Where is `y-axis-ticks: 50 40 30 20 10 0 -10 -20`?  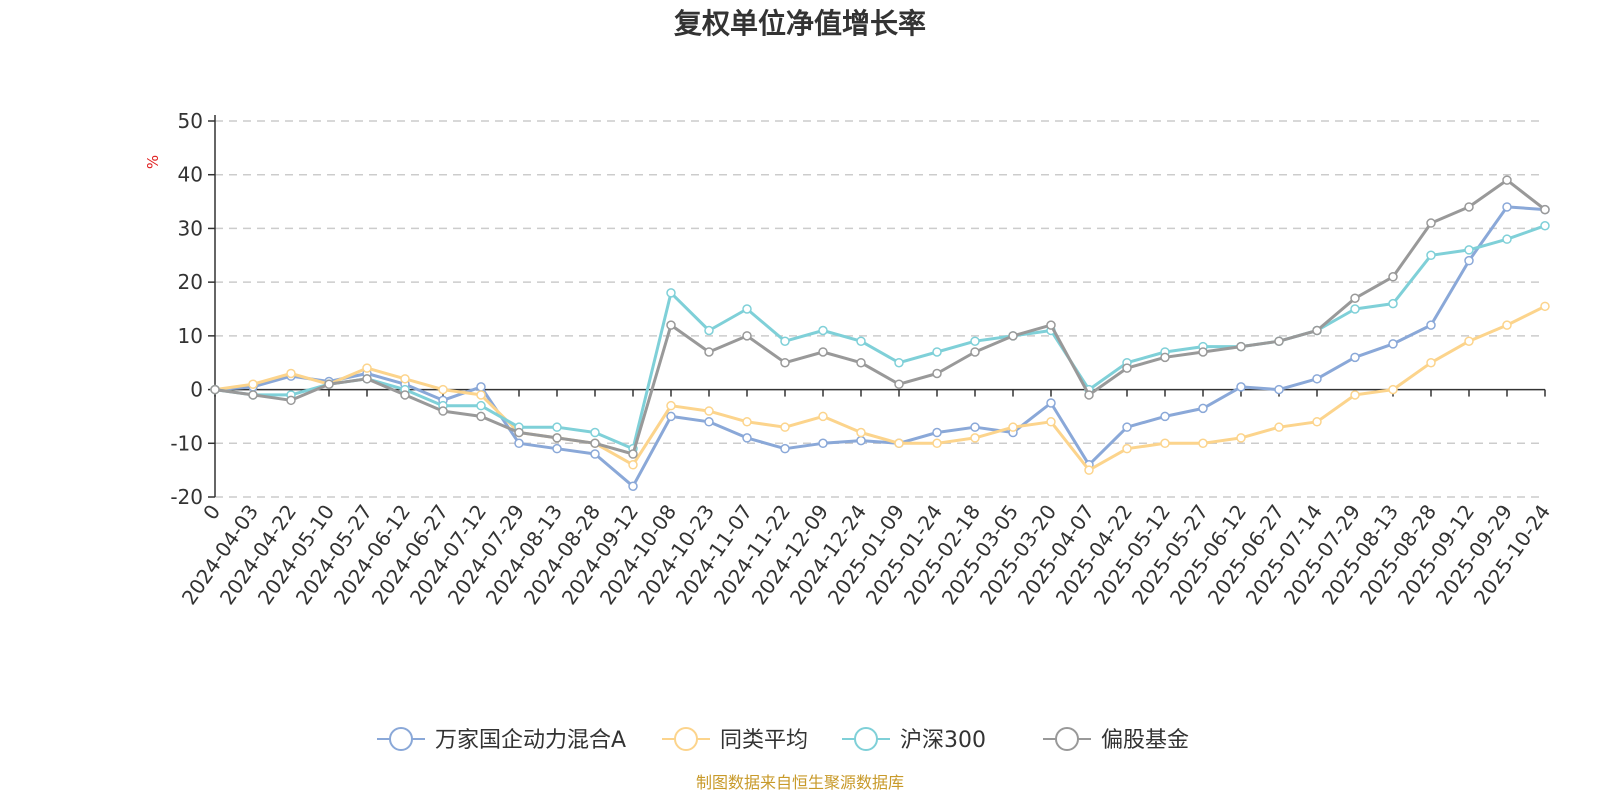 y-axis-ticks: 50 40 30 20 10 0 -10 -20 is located at coordinates (192, 309).